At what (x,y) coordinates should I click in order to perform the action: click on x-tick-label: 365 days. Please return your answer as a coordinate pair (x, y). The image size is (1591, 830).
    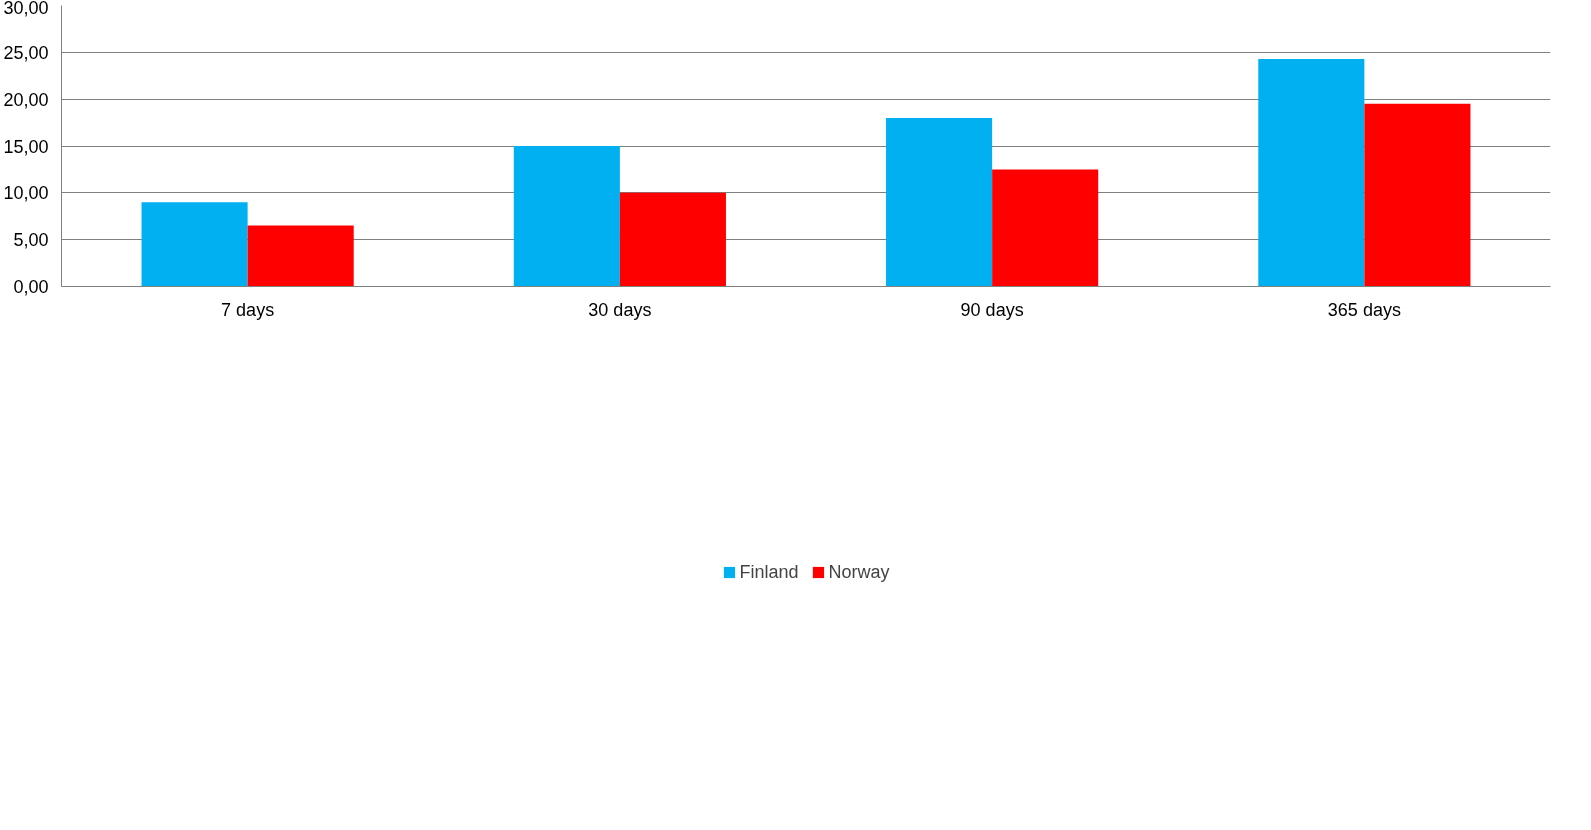
    Looking at the image, I should click on (1364, 309).